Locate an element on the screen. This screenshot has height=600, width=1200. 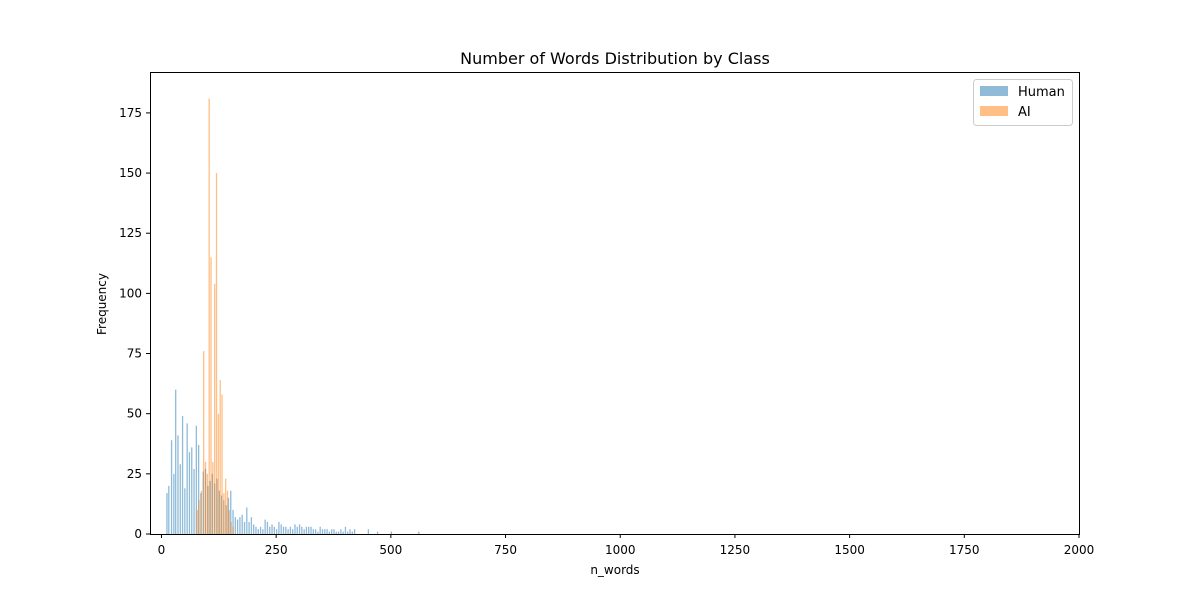
x-tick-label: 0 is located at coordinates (162, 550).